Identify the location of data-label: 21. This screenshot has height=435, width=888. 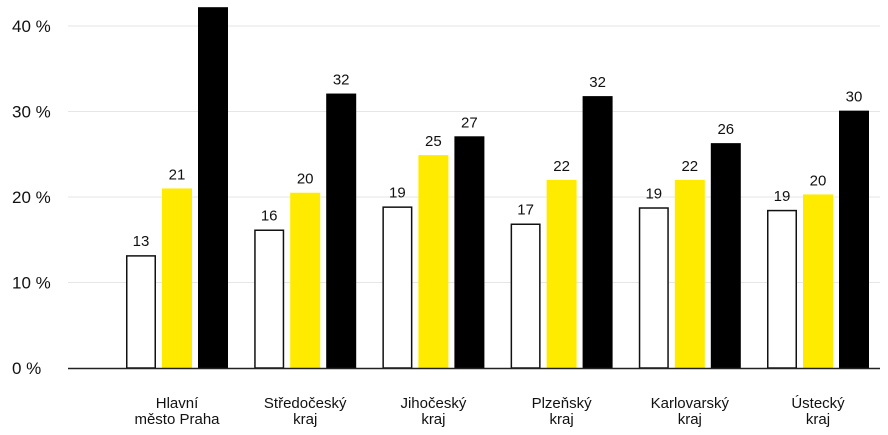
(177, 174).